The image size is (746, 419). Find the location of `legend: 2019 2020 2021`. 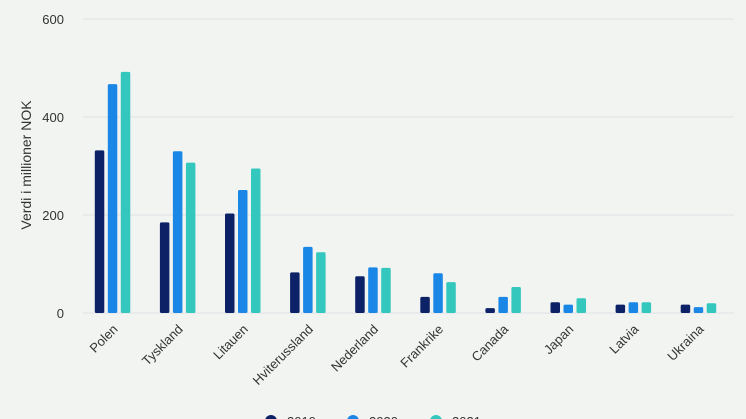

legend: 2019 2020 2021 is located at coordinates (373, 416).